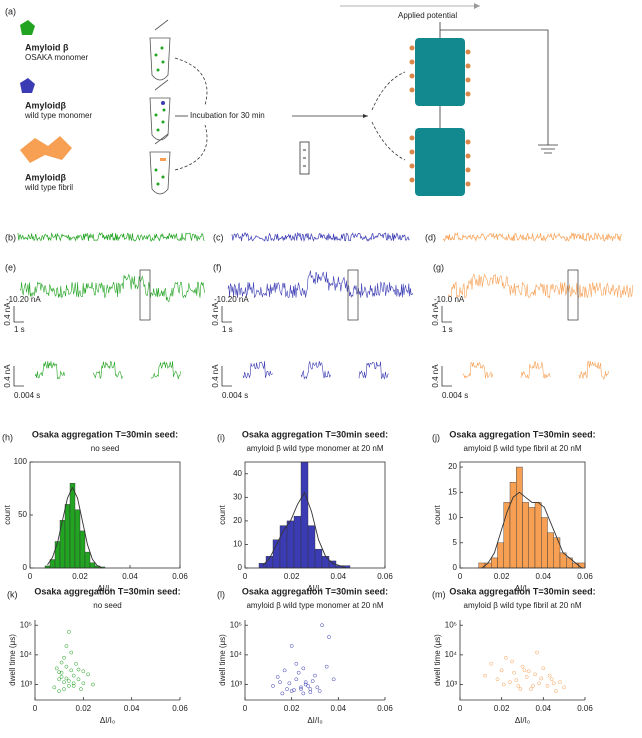 Image resolution: width=642 pixels, height=738 pixels. What do you see at coordinates (221, 594) in the screenshot?
I see `panel-label: (l)` at bounding box center [221, 594].